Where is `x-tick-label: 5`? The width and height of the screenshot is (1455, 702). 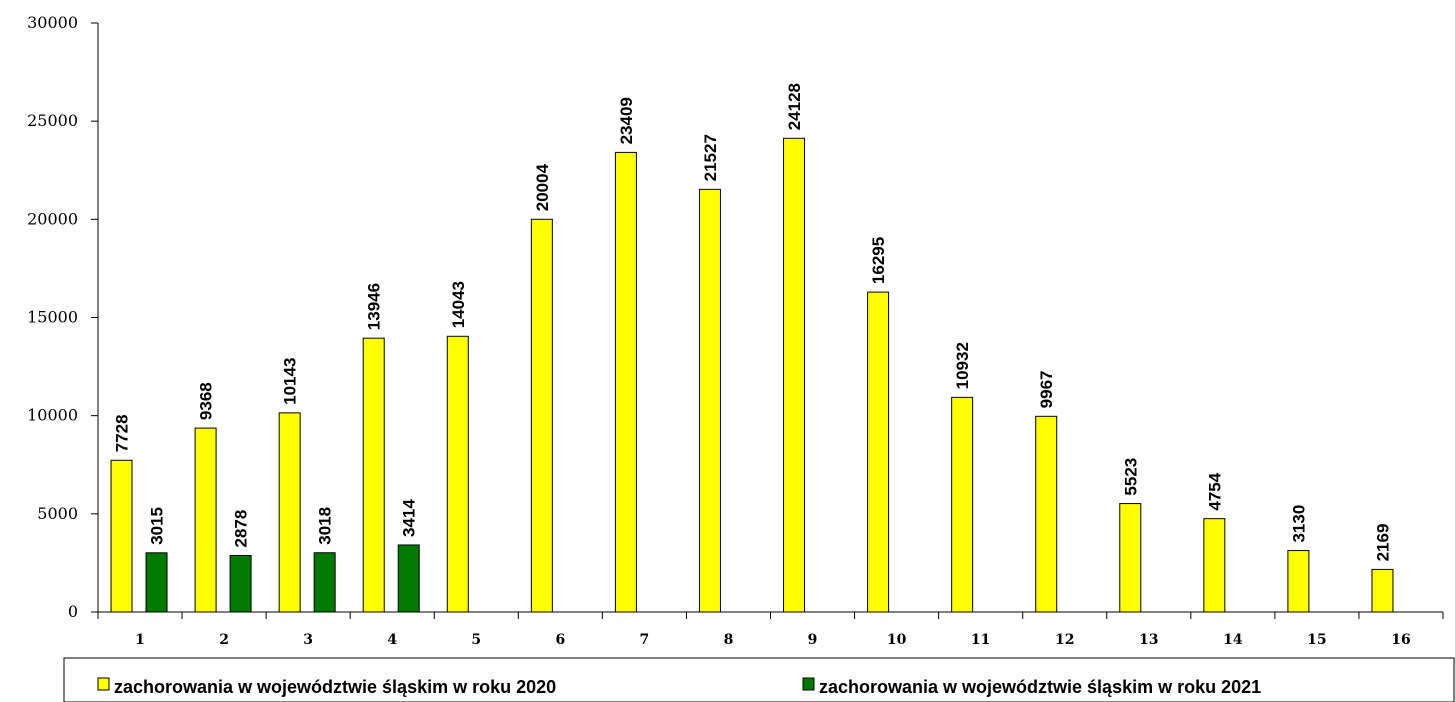 x-tick-label: 5 is located at coordinates (476, 640).